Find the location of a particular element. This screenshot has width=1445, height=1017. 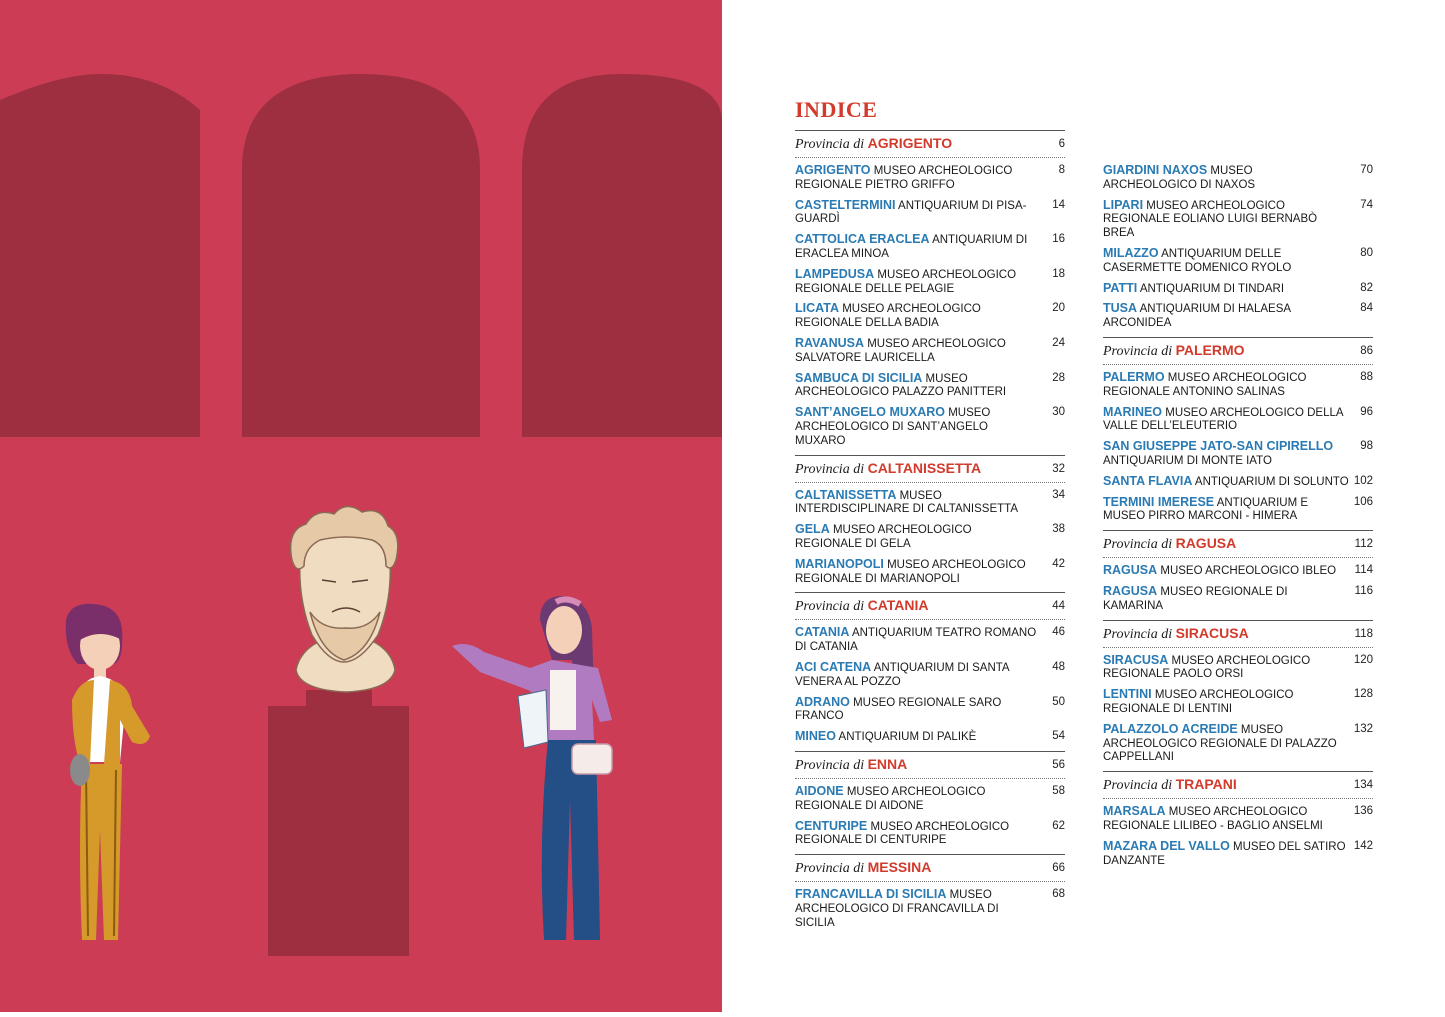

page-number: 24 is located at coordinates (1058, 342).